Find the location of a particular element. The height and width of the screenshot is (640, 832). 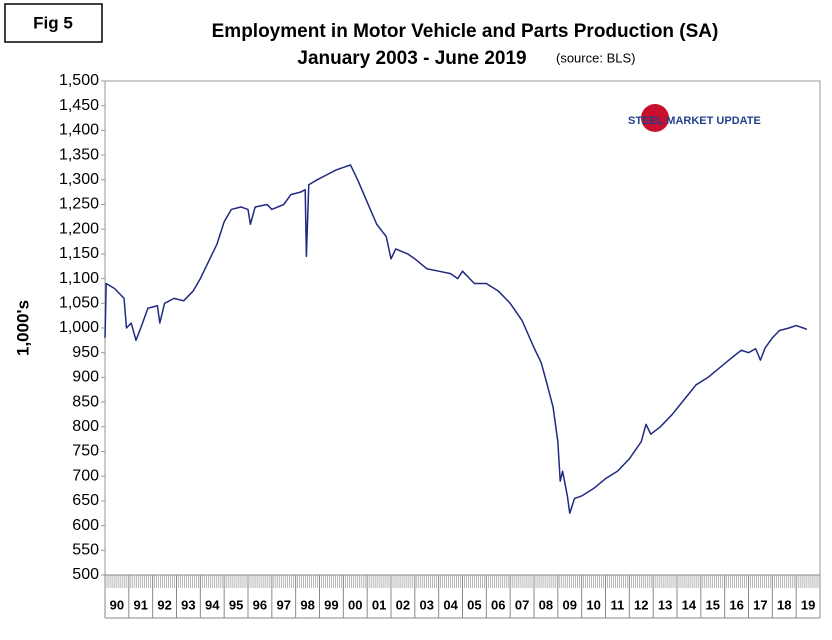

y-tick-label: 650 is located at coordinates (85, 500).